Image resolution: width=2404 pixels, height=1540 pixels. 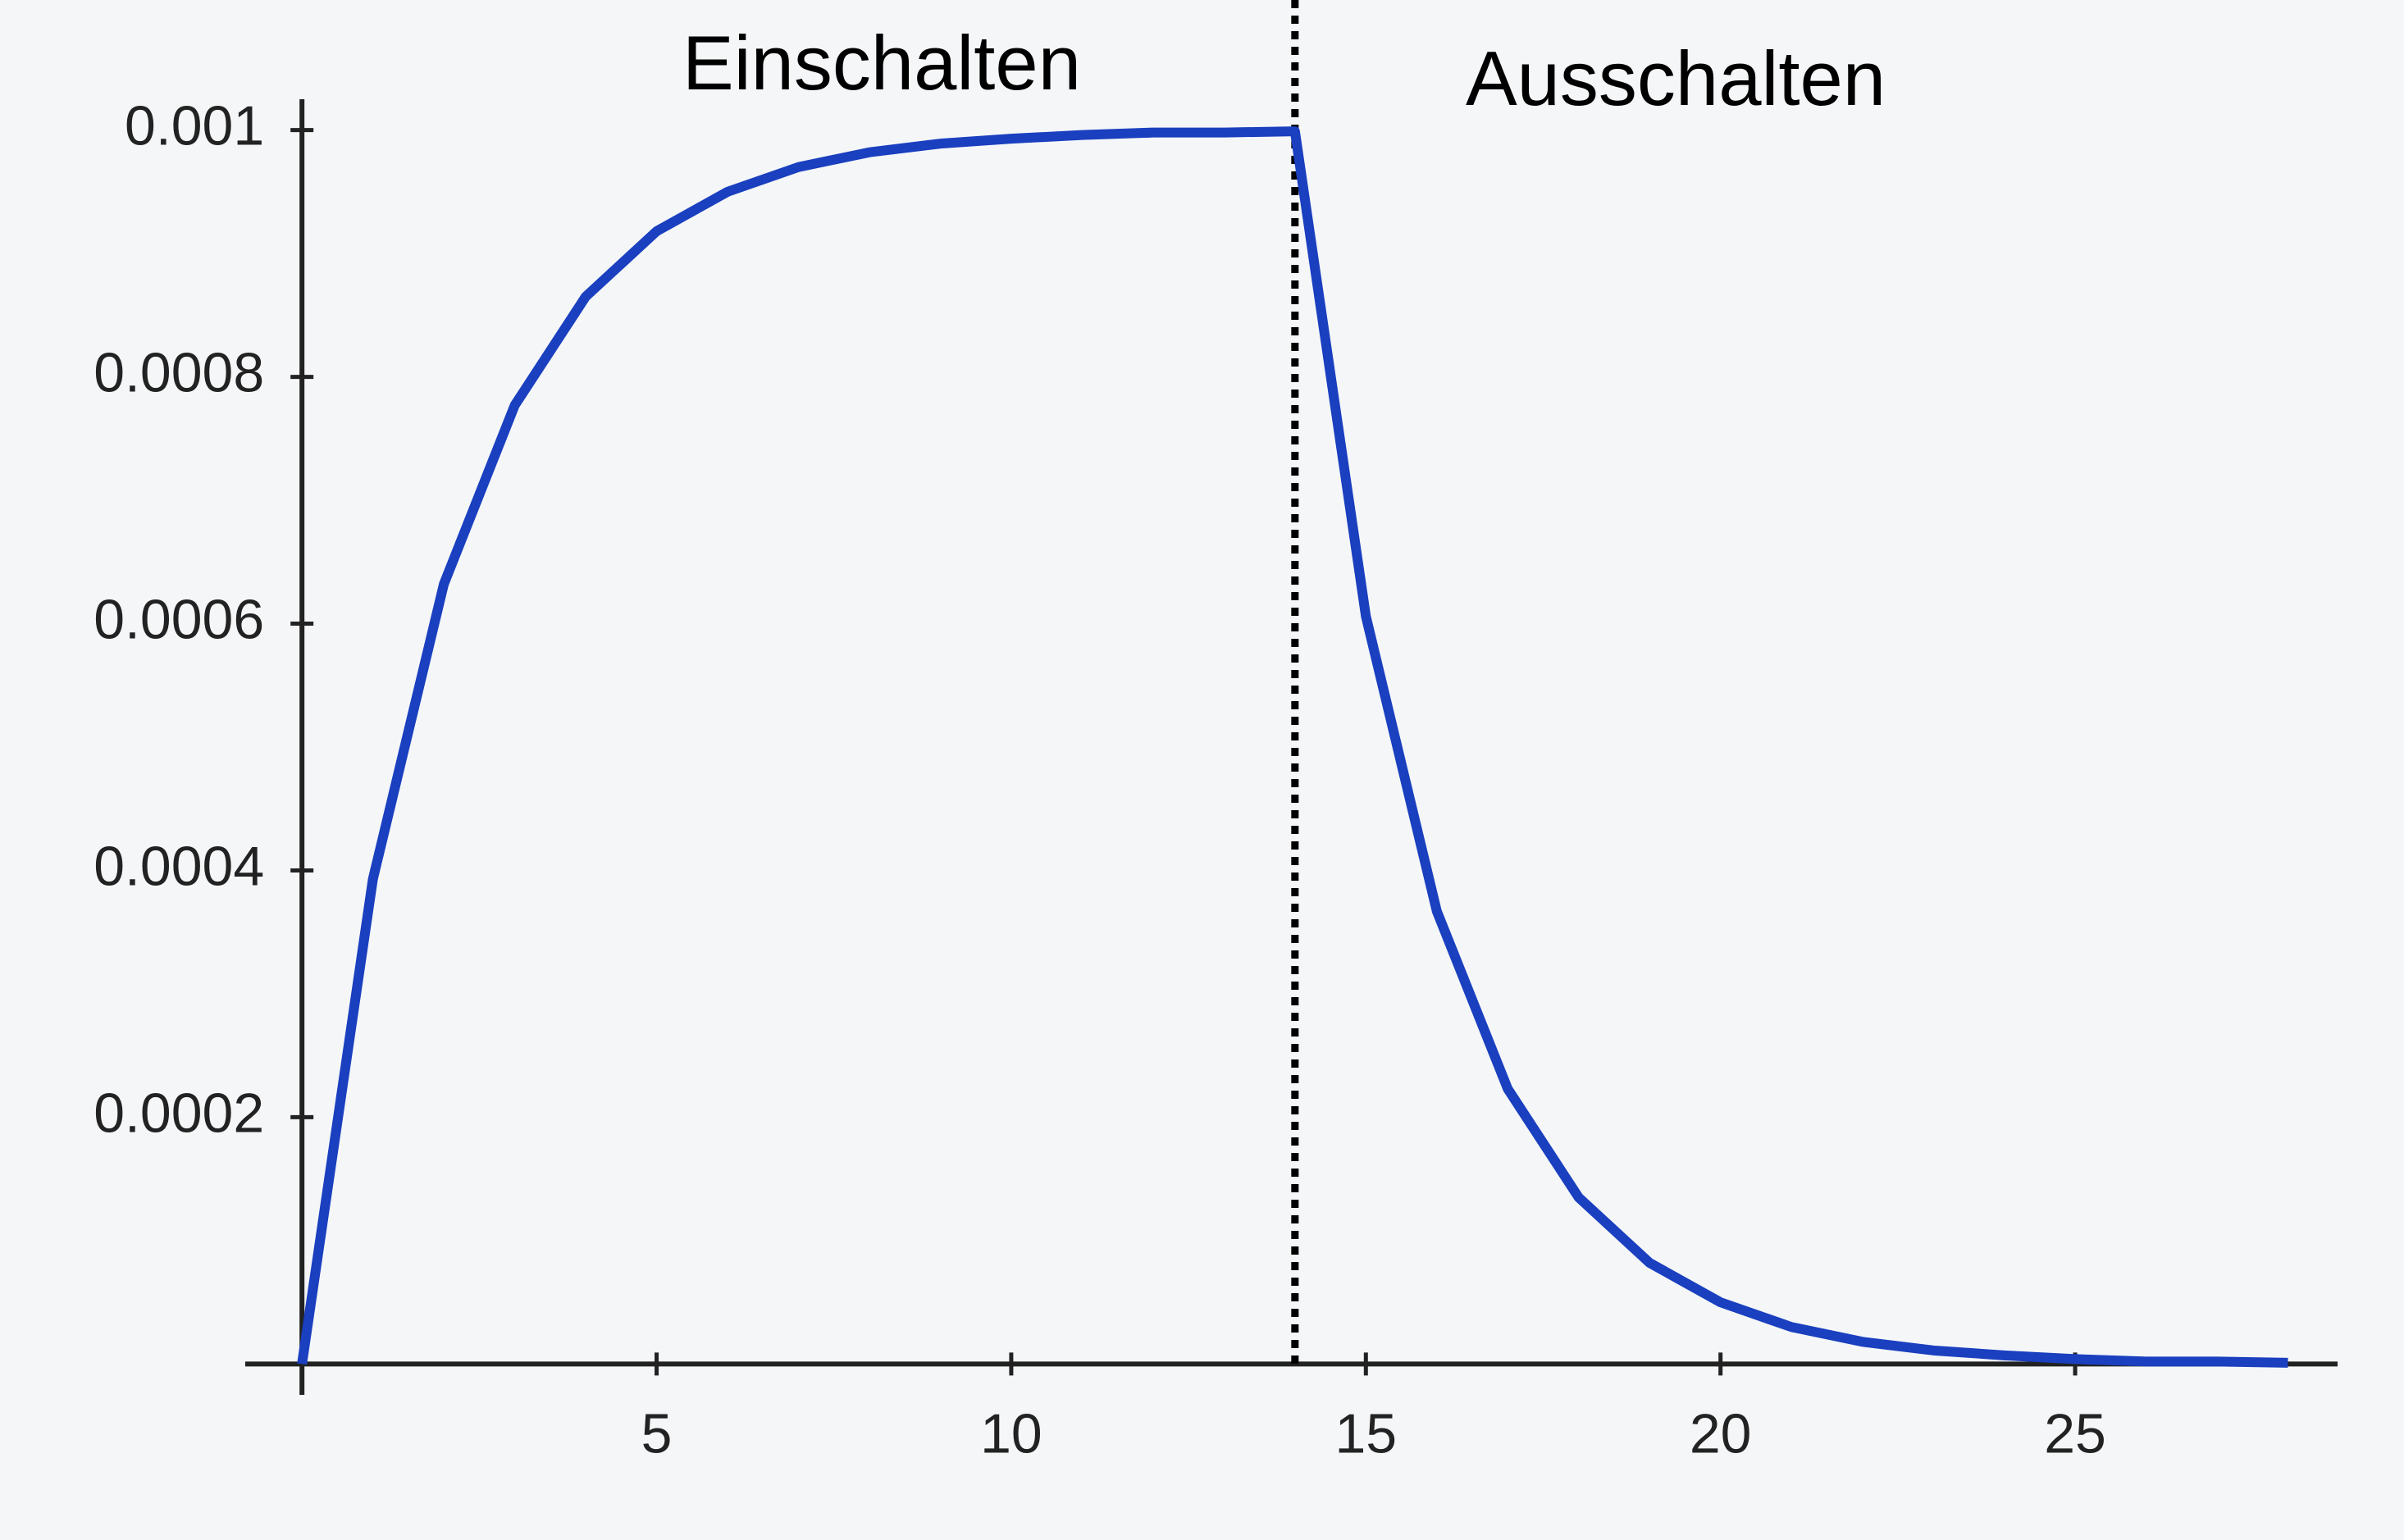 I want to click on annotation: Ausschalten, so click(x=1676, y=78).